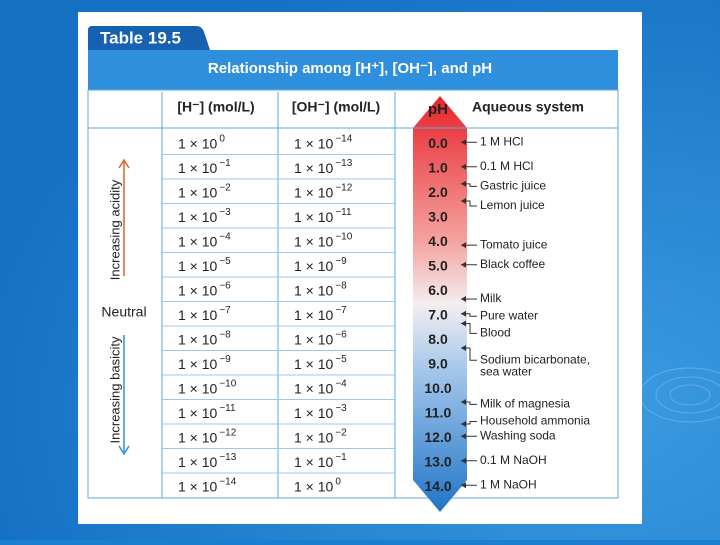 The image size is (720, 545). Describe the element at coordinates (438, 143) in the screenshot. I see `ph-value: 0.0` at that location.